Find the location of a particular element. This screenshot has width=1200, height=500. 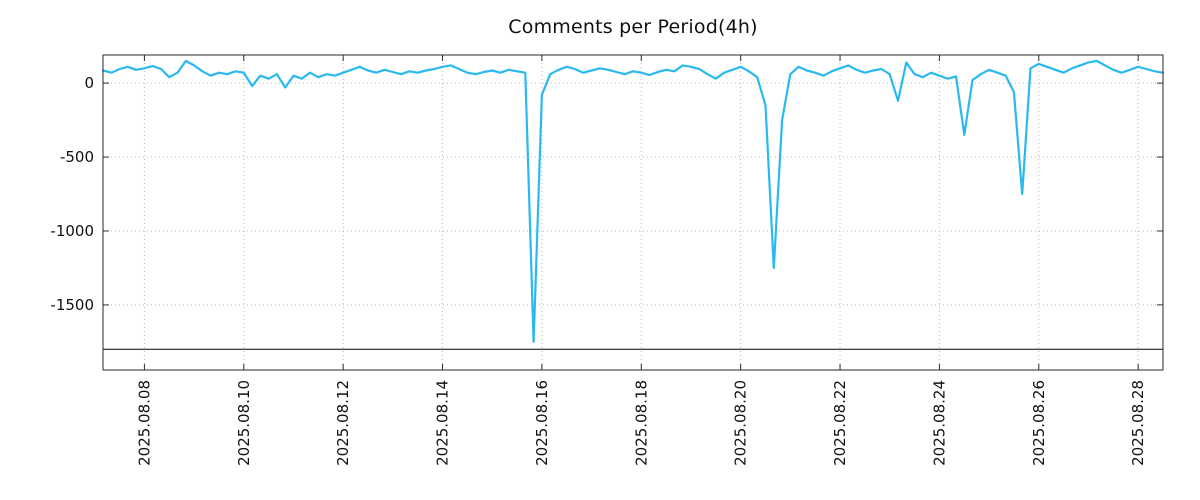

x-tick-label: 2025.08.08 is located at coordinates (144, 423).